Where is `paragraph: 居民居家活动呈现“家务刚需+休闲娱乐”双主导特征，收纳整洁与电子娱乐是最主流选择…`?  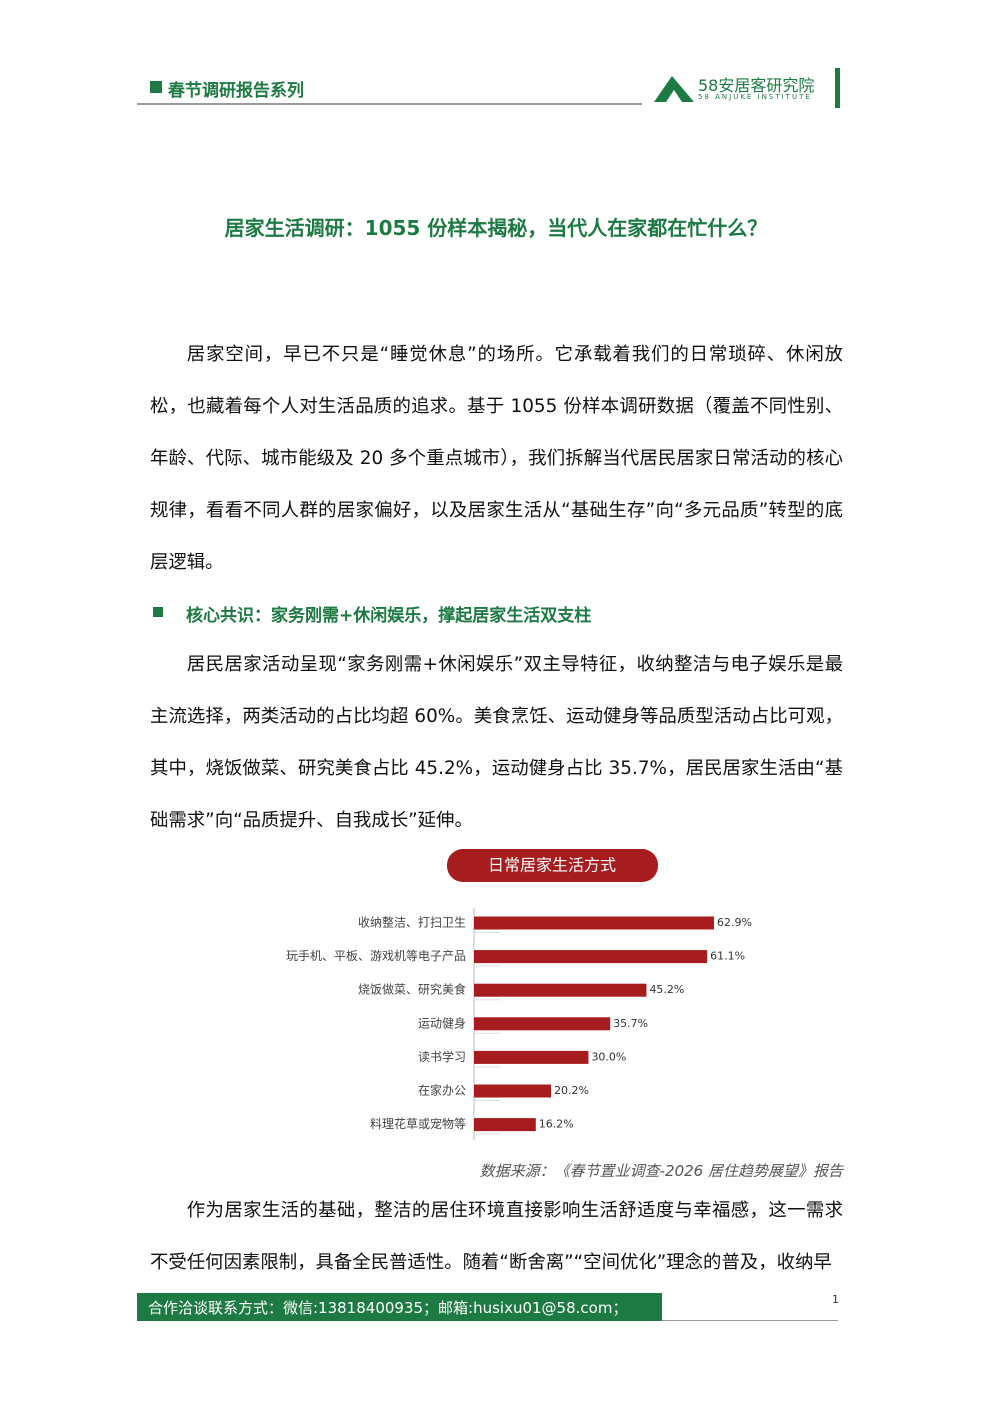 paragraph: 居民居家活动呈现“家务刚需+休闲娱乐”双主导特征，收纳整洁与电子娱乐是最主流选择… is located at coordinates (496, 742).